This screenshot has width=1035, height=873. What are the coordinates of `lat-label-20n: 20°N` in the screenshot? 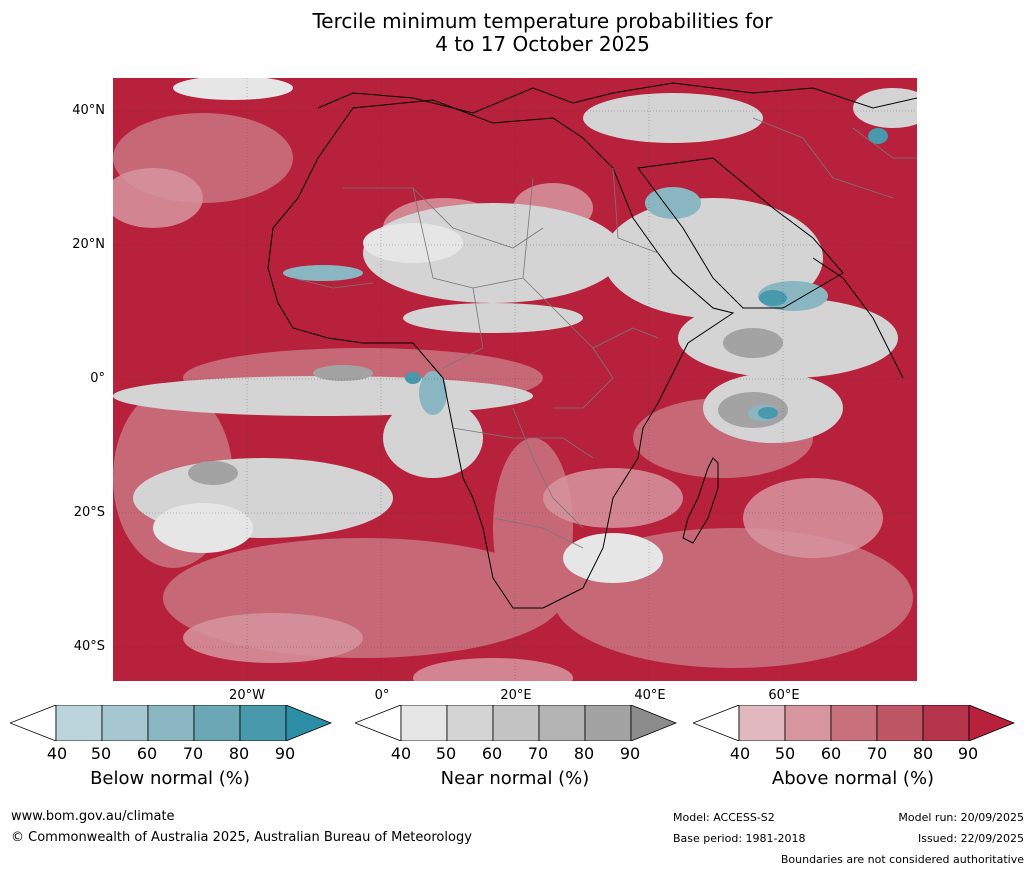 It's located at (88, 244).